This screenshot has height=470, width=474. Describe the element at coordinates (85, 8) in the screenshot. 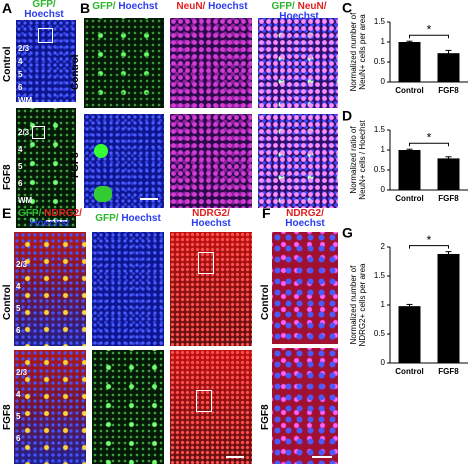

I see `panel-label: B` at that location.